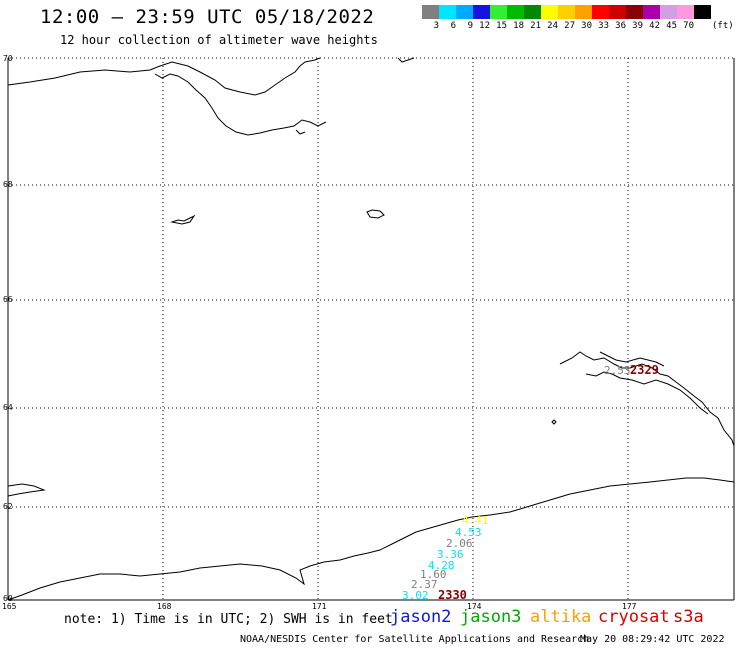  Describe the element at coordinates (569, 26) in the screenshot. I see `color-scale-label: 27` at that location.